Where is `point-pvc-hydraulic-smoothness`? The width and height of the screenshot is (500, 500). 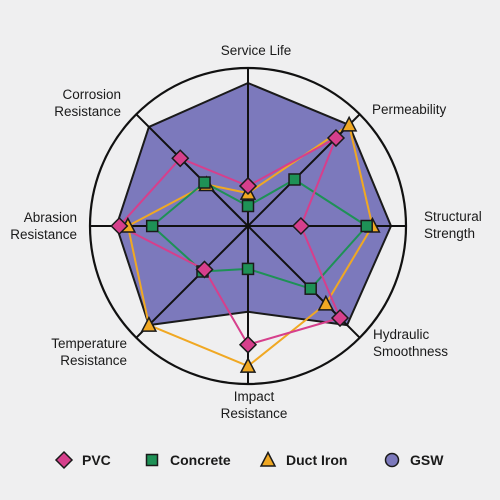
point-pvc-hydraulic-smoothness is located at coordinates (340, 318).